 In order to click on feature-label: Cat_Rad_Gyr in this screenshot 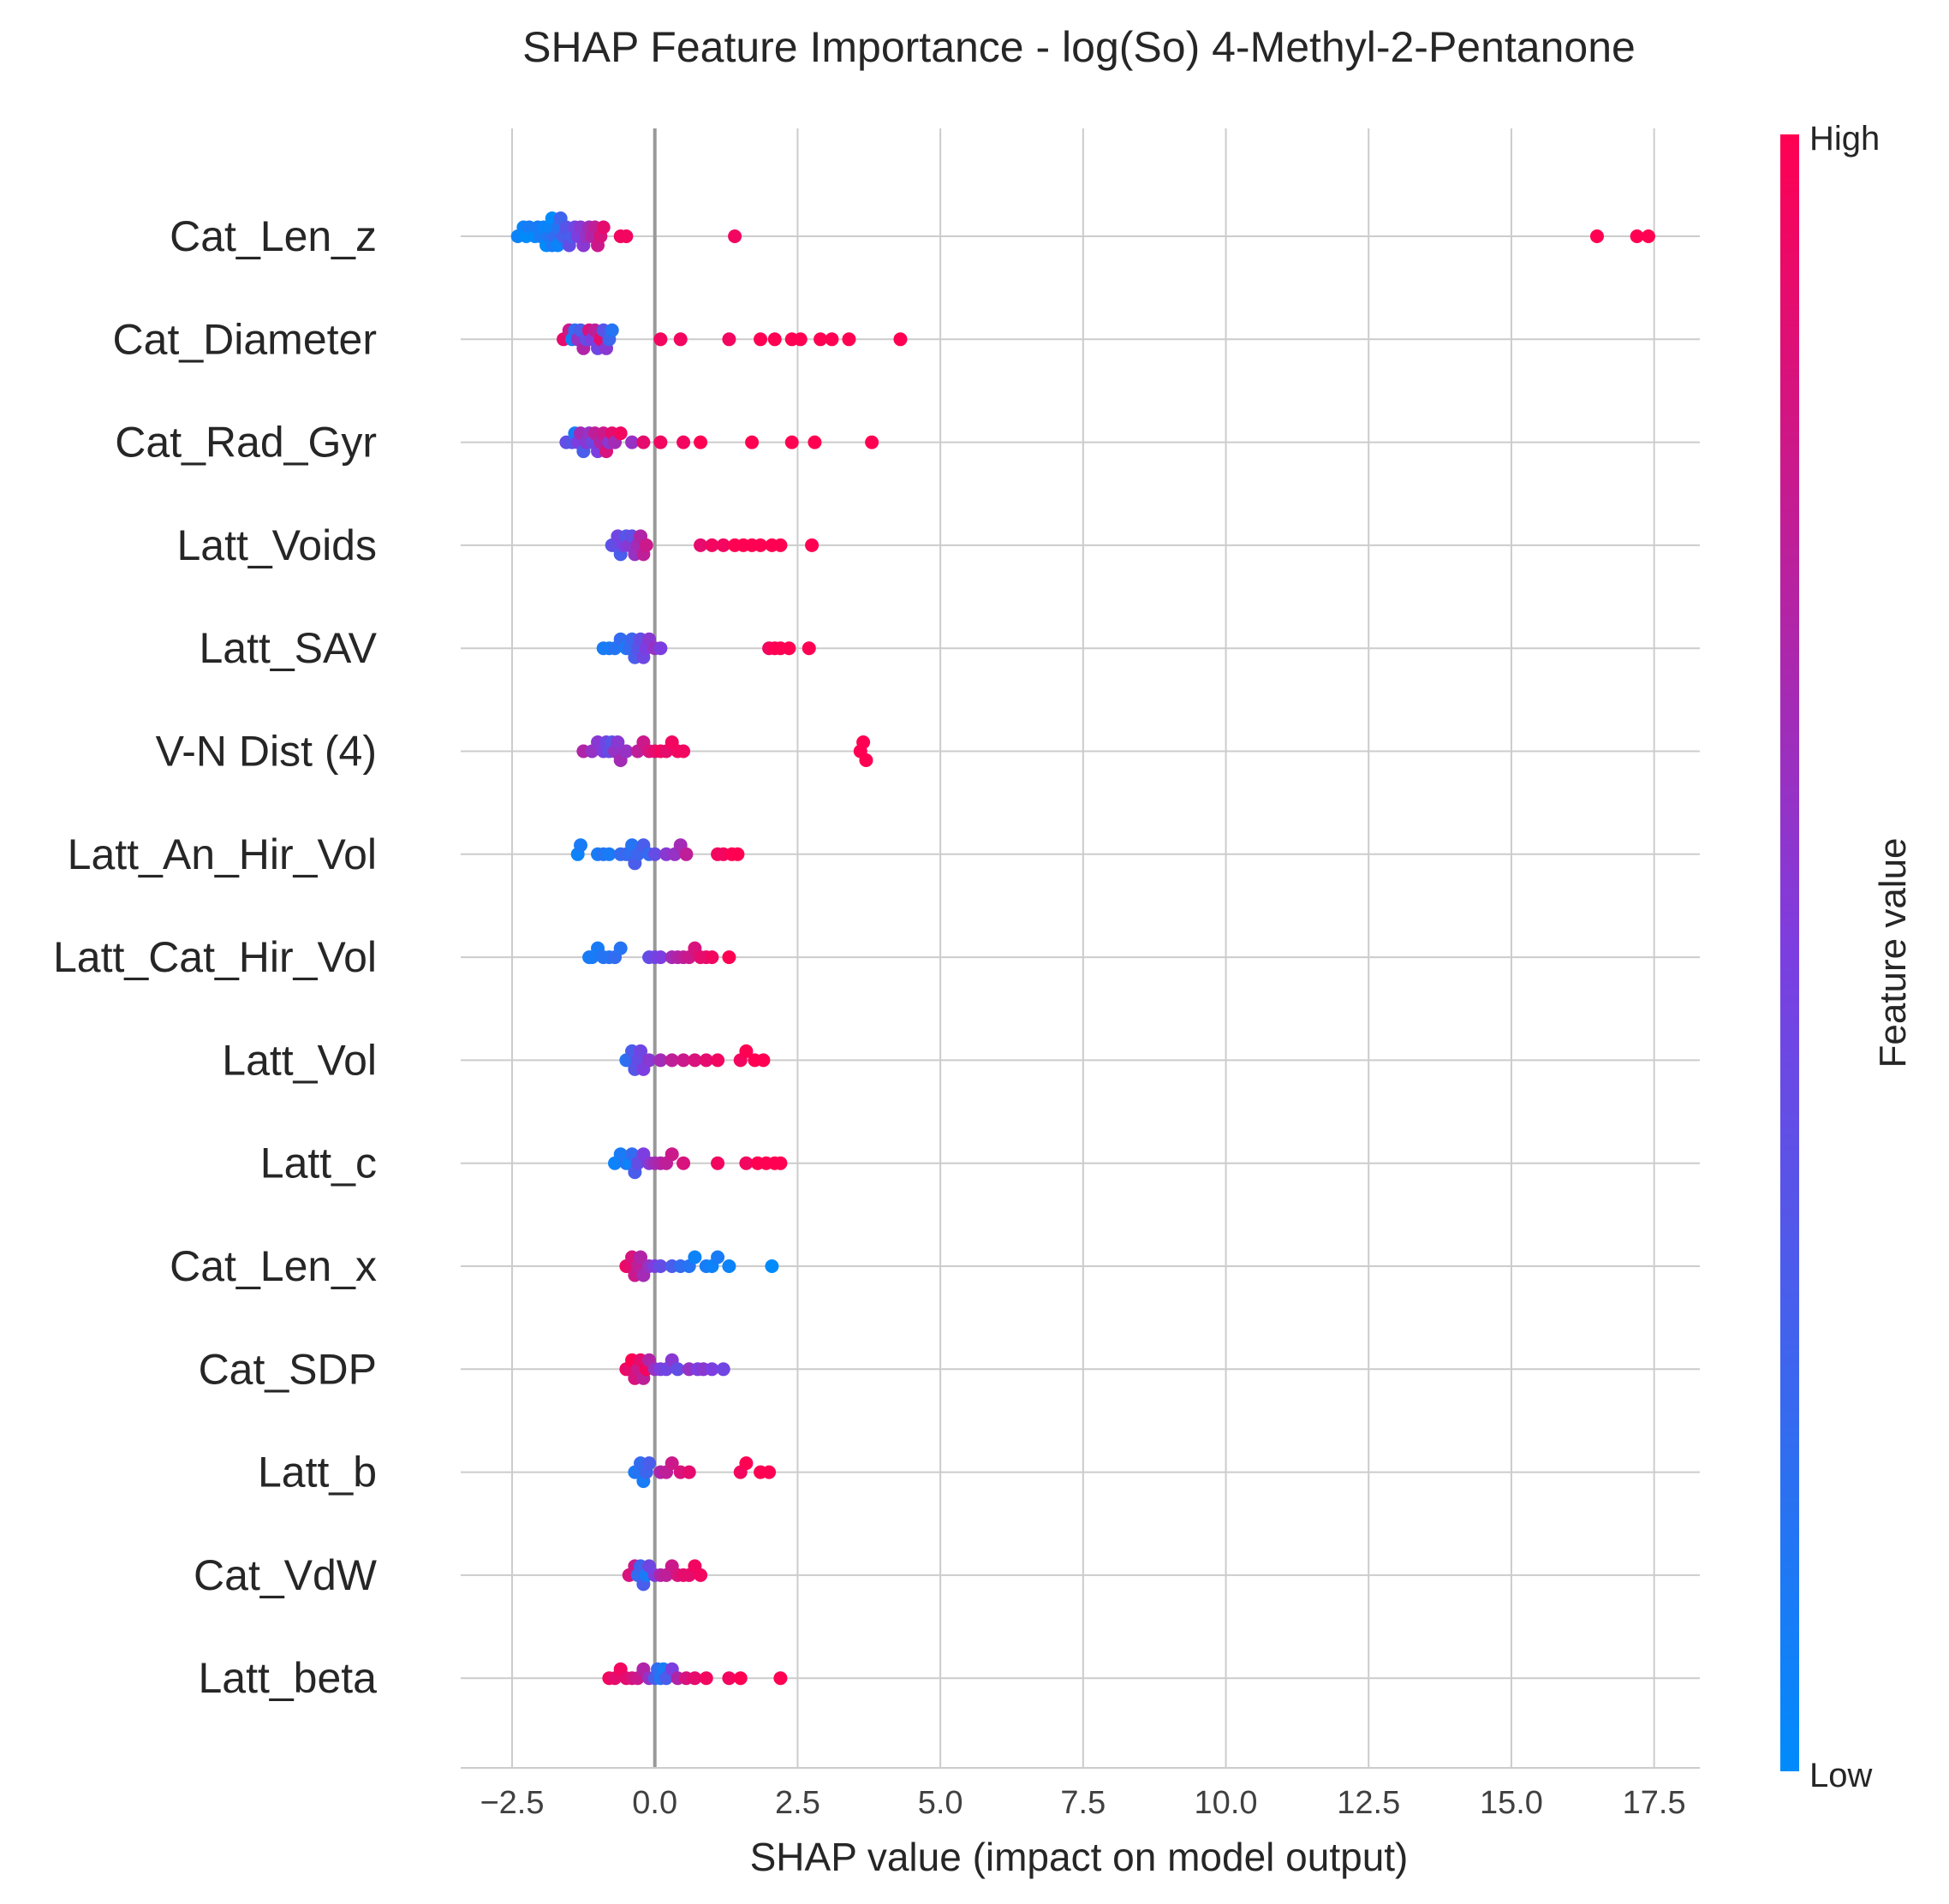, I will do `click(246, 443)`.